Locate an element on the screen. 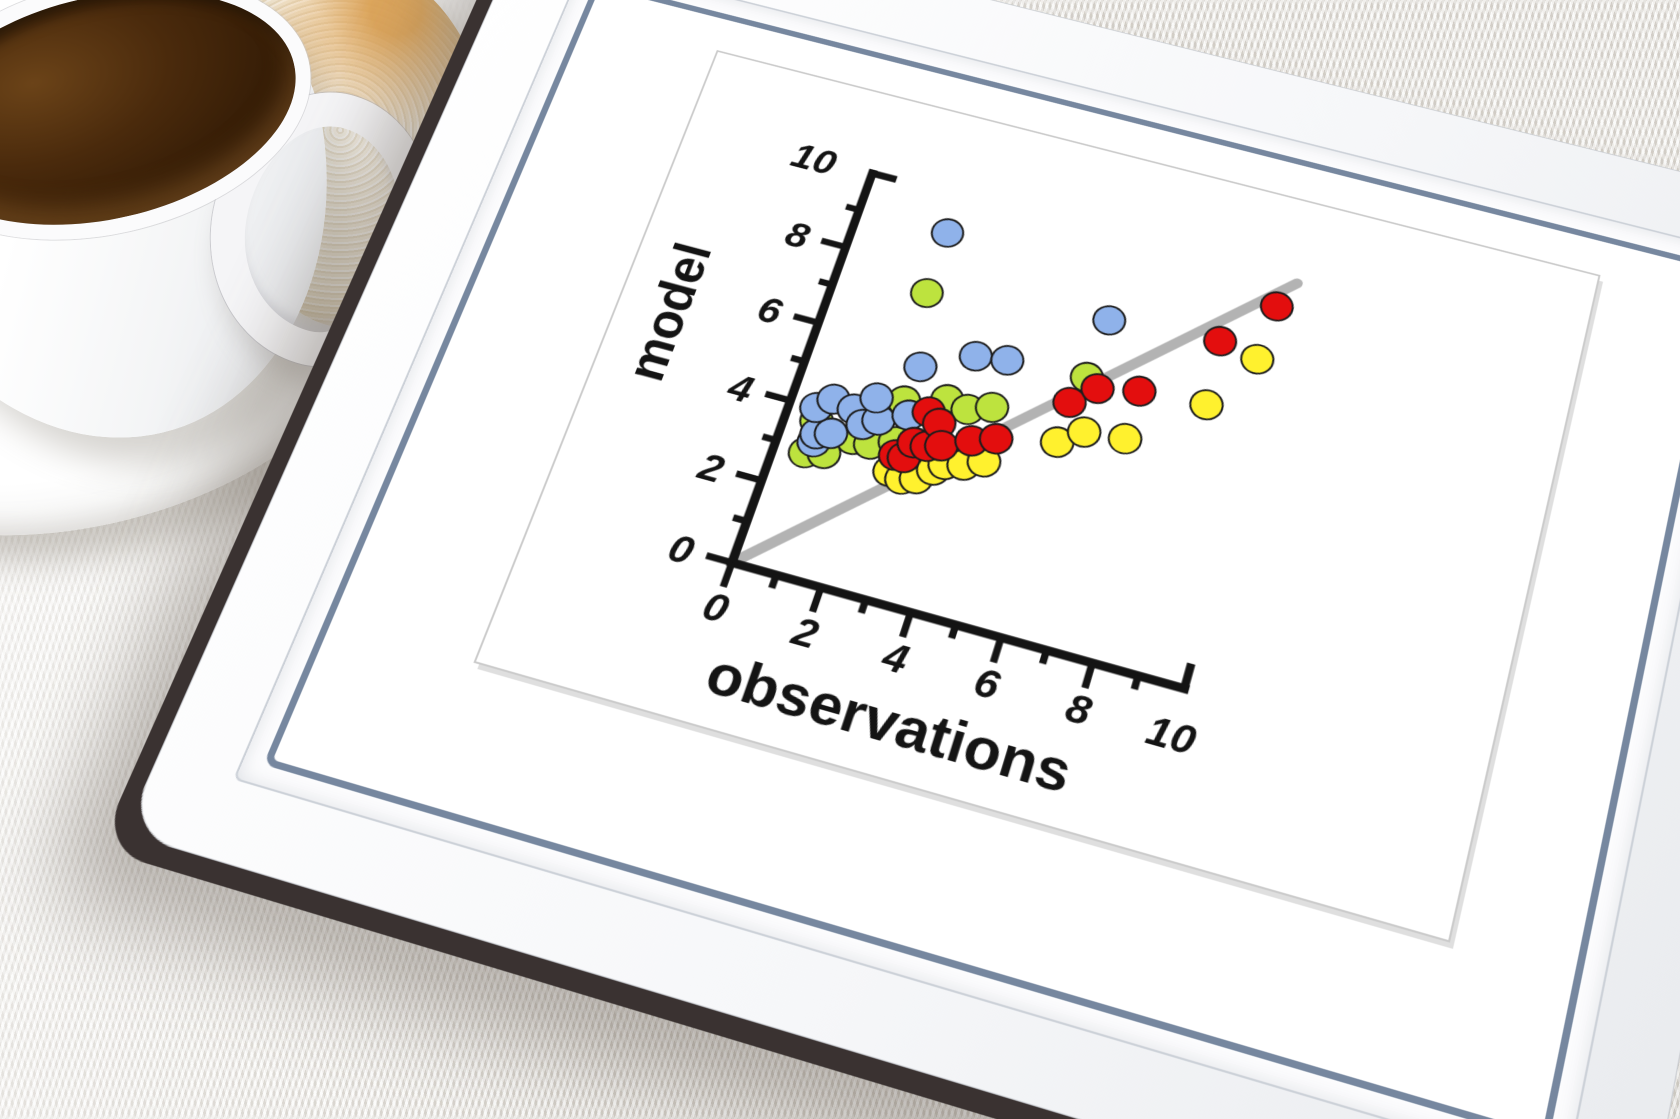  series-yellow is located at coordinates (1072, 420).